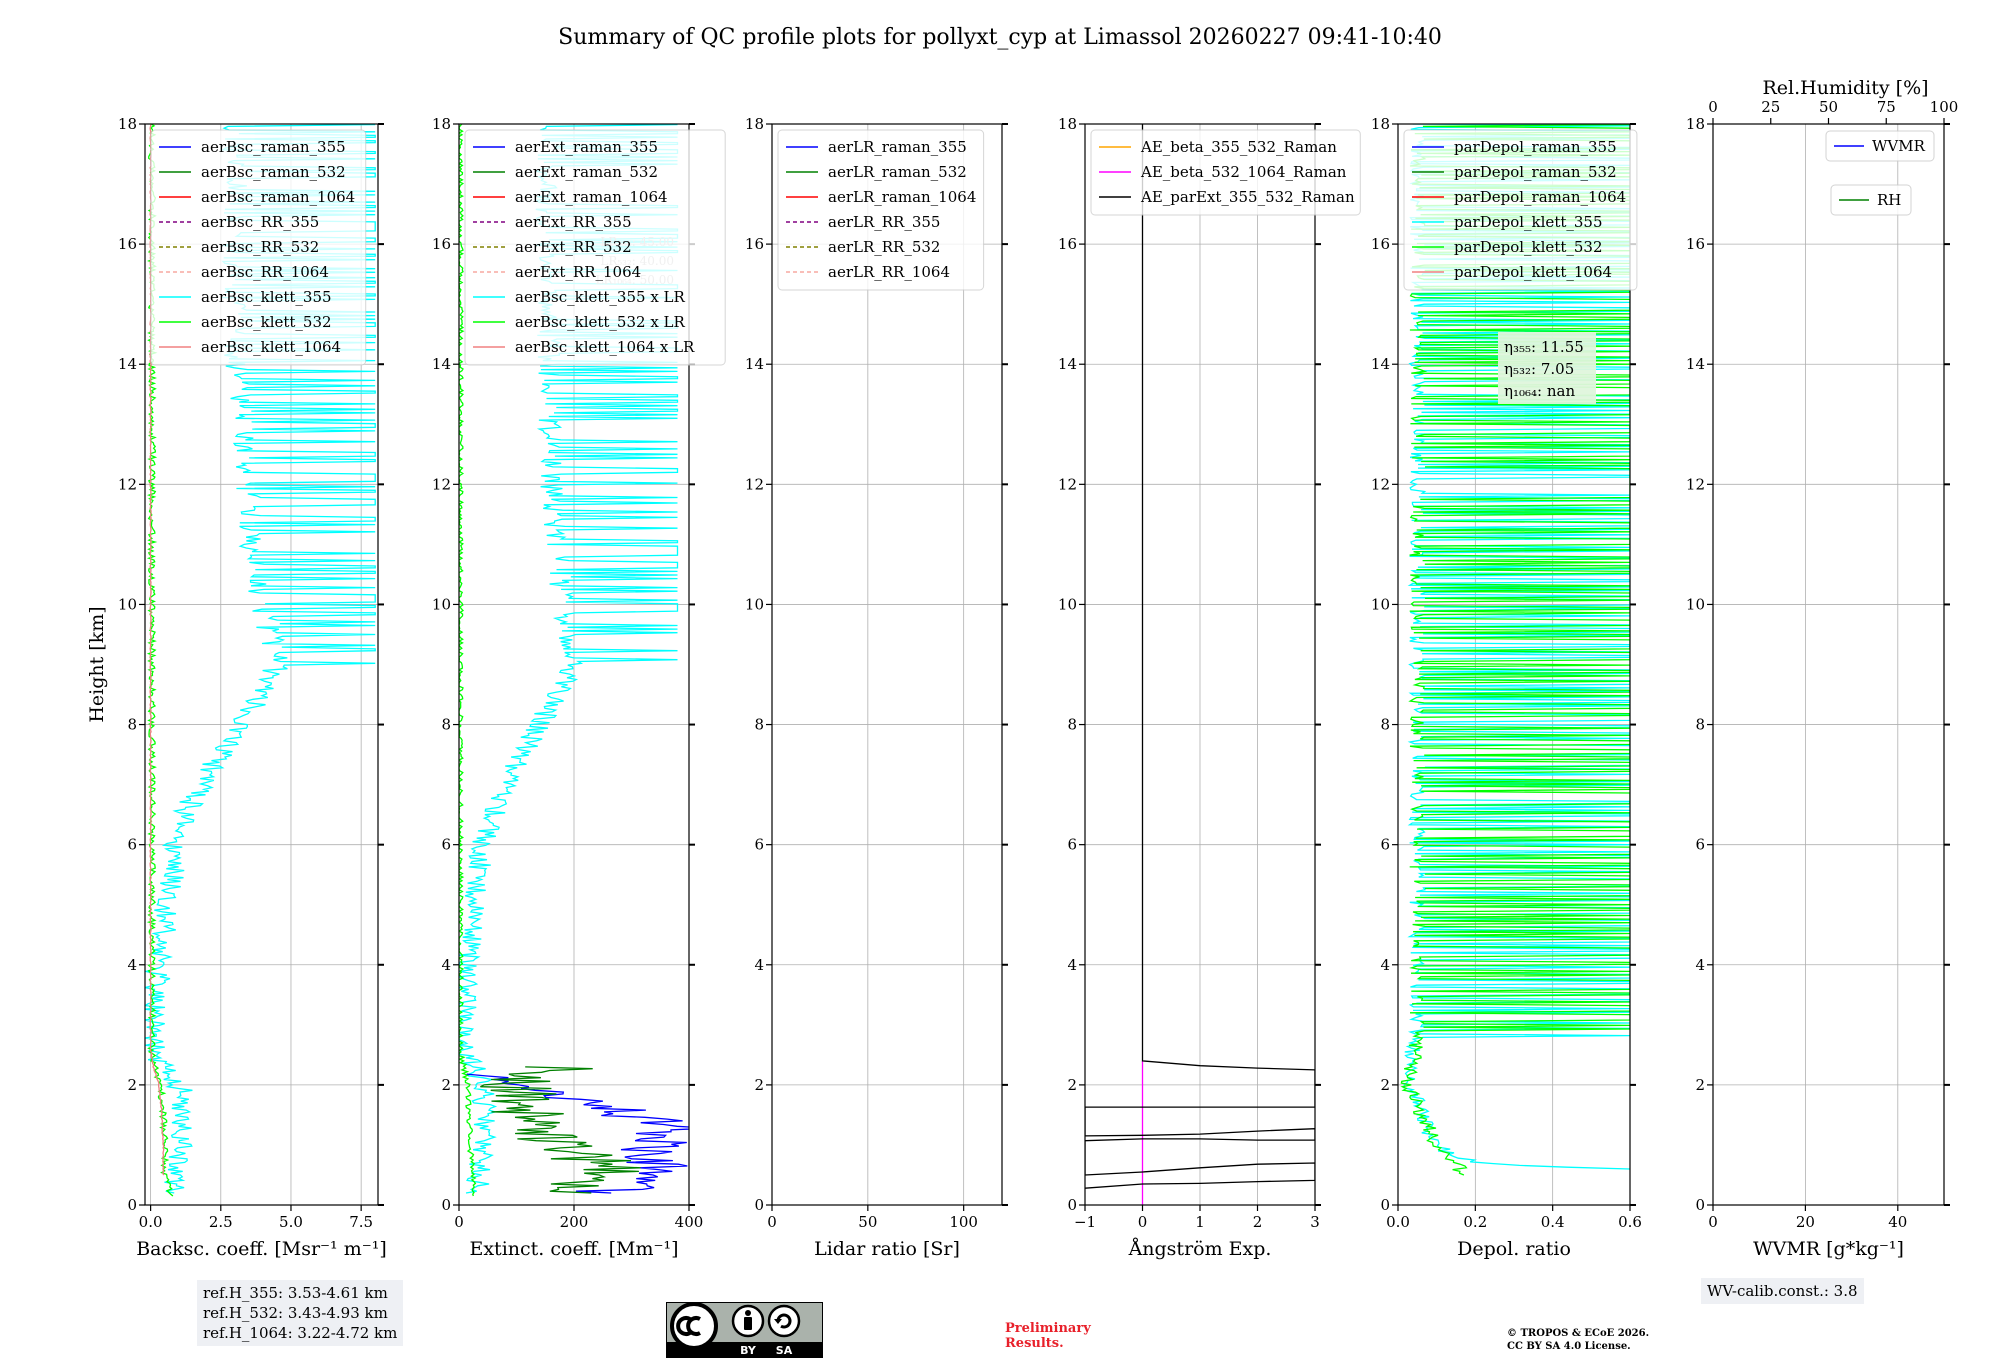 Image resolution: width=2000 pixels, height=1360 pixels. What do you see at coordinates (1200, 1222) in the screenshot?
I see `x-tick-label: 1` at bounding box center [1200, 1222].